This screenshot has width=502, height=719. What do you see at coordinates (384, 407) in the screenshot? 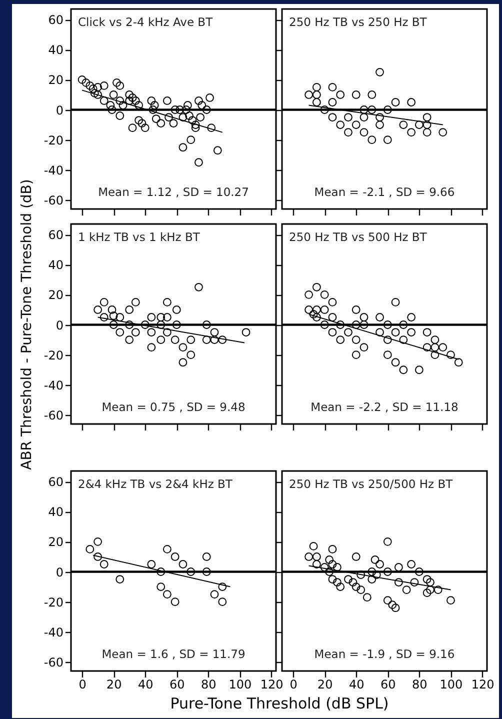
I see `annotation: Mean = -2.2 , SD = 11.18` at bounding box center [384, 407].